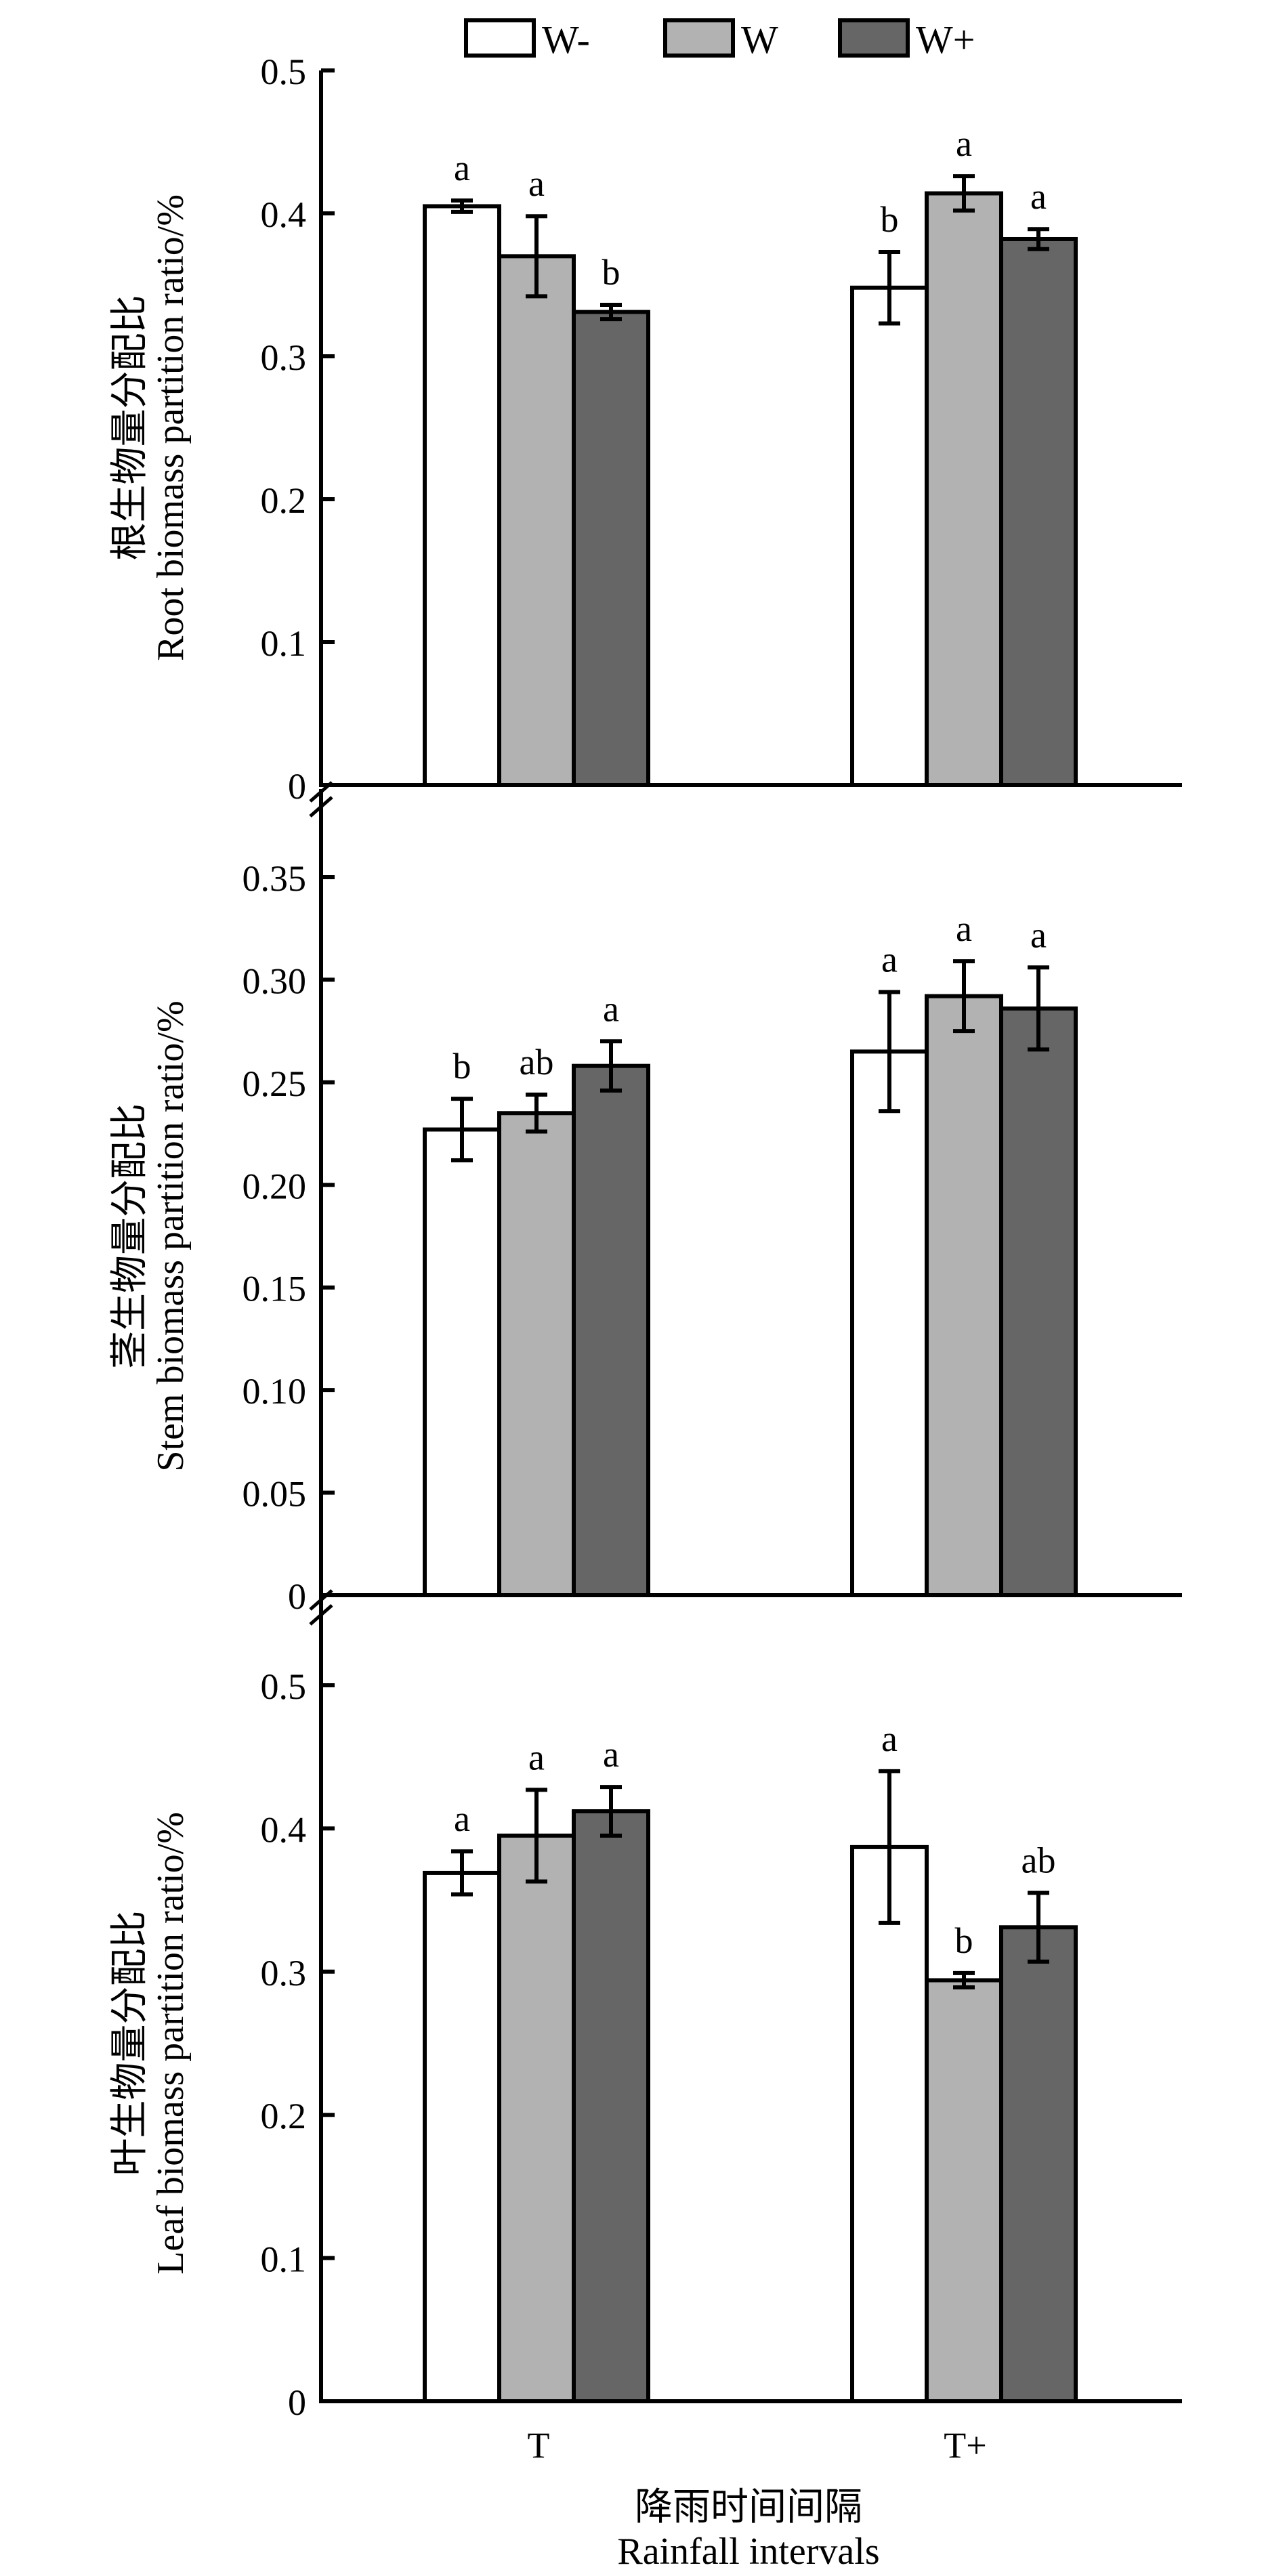 The image size is (1264, 2576). Describe the element at coordinates (537, 520) in the screenshot. I see `bar-root-T-W` at that location.